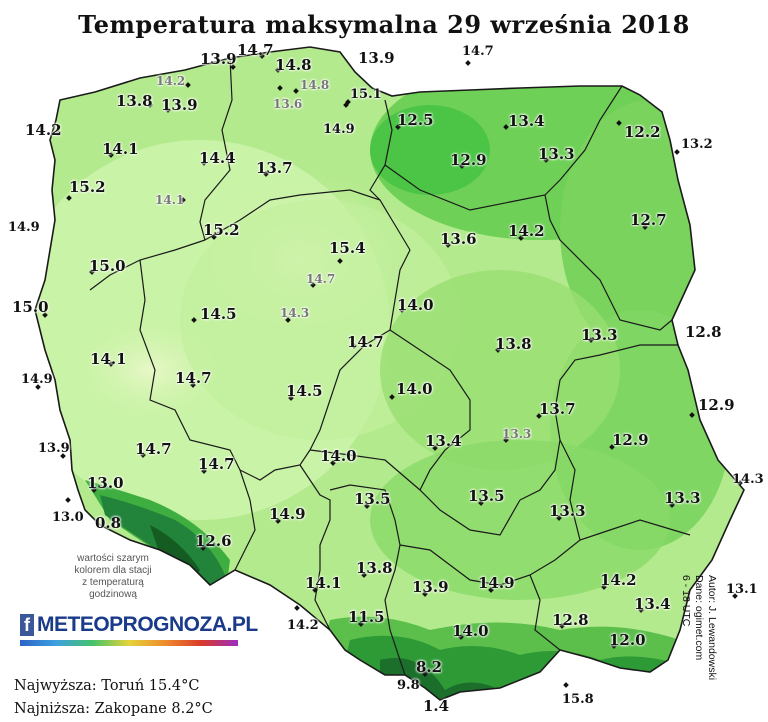 This screenshot has width=768, height=722. What do you see at coordinates (217, 158) in the screenshot?
I see `station-temperature-label: 14.4` at bounding box center [217, 158].